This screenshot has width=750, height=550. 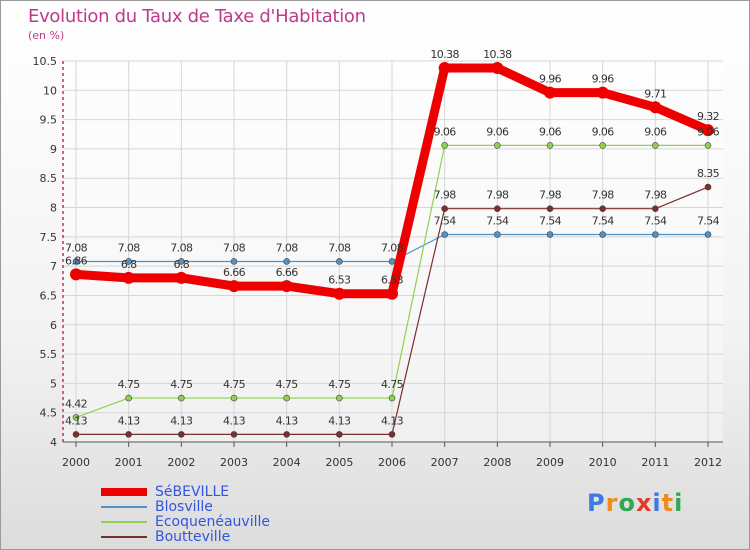 I want to click on y-tick-label: 8.5, so click(x=49, y=178).